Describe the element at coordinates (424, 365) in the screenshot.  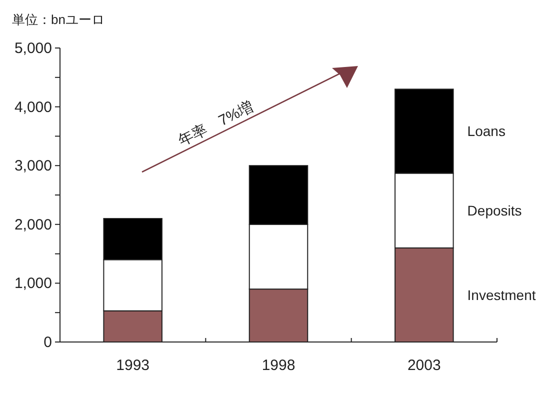
I see `x-tick-label: 2003` at that location.